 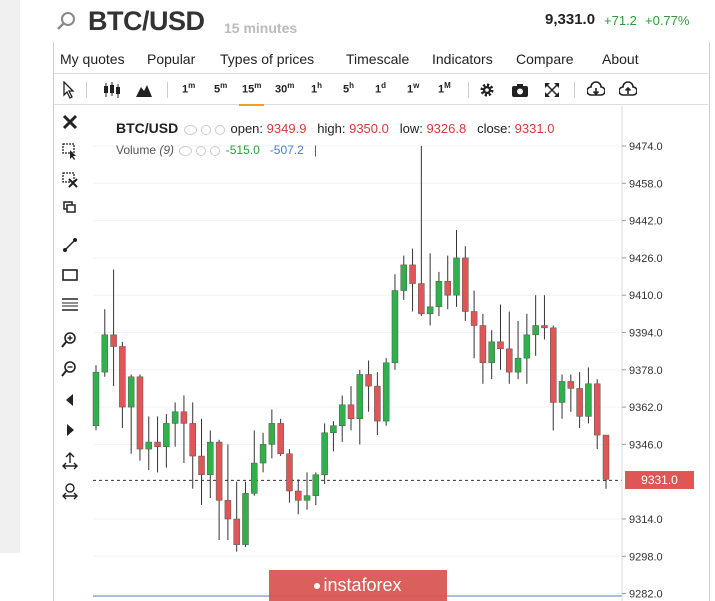 I want to click on candlestick-icon, so click(x=112, y=90).